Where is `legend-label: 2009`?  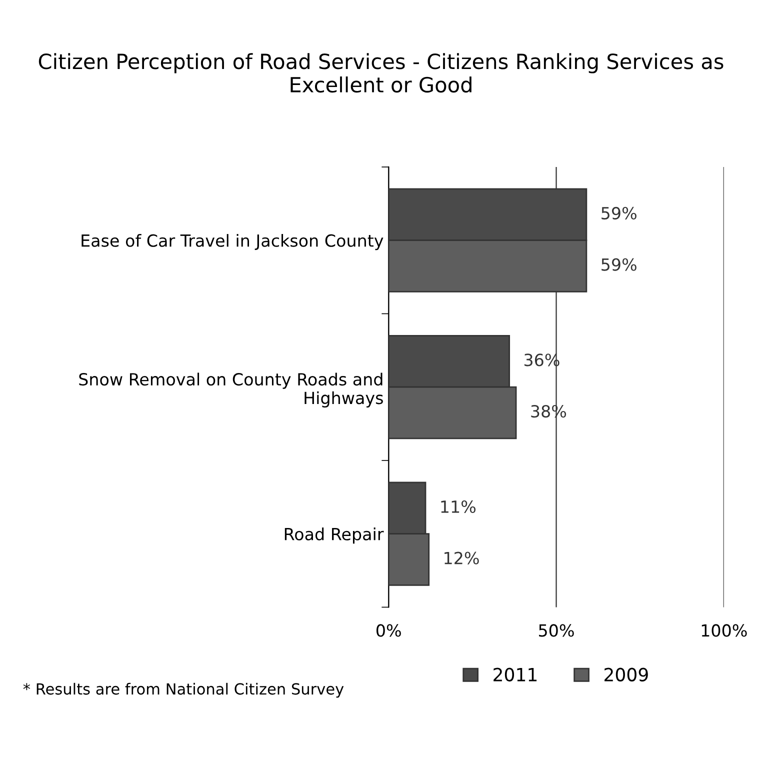 legend-label: 2009 is located at coordinates (626, 675).